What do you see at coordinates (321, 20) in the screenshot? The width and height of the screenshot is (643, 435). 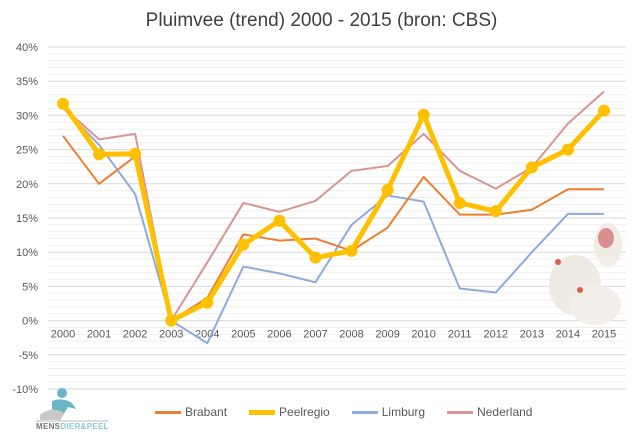 I see `chart-title: Pluimvee (trend) 2000 - 2015 (bron: CBS)` at bounding box center [321, 20].